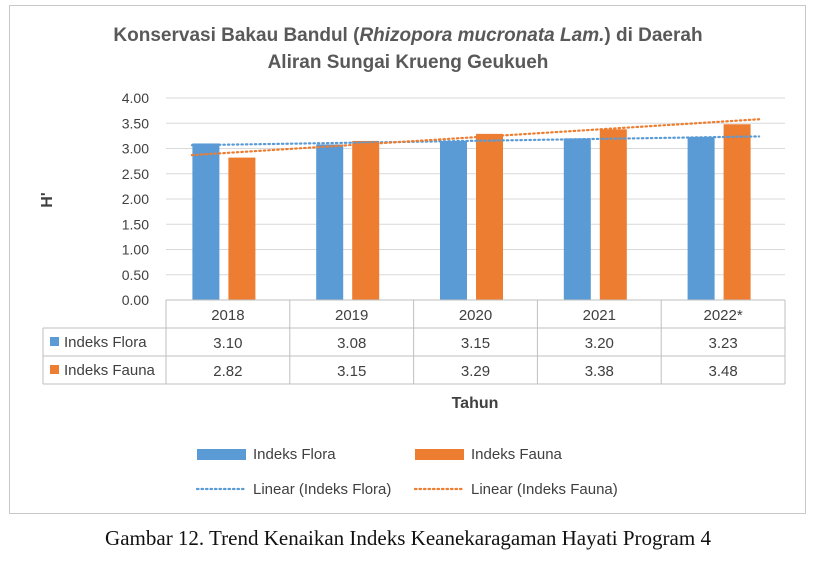  Describe the element at coordinates (135, 199) in the screenshot. I see `y-tick-label: 2.00` at that location.